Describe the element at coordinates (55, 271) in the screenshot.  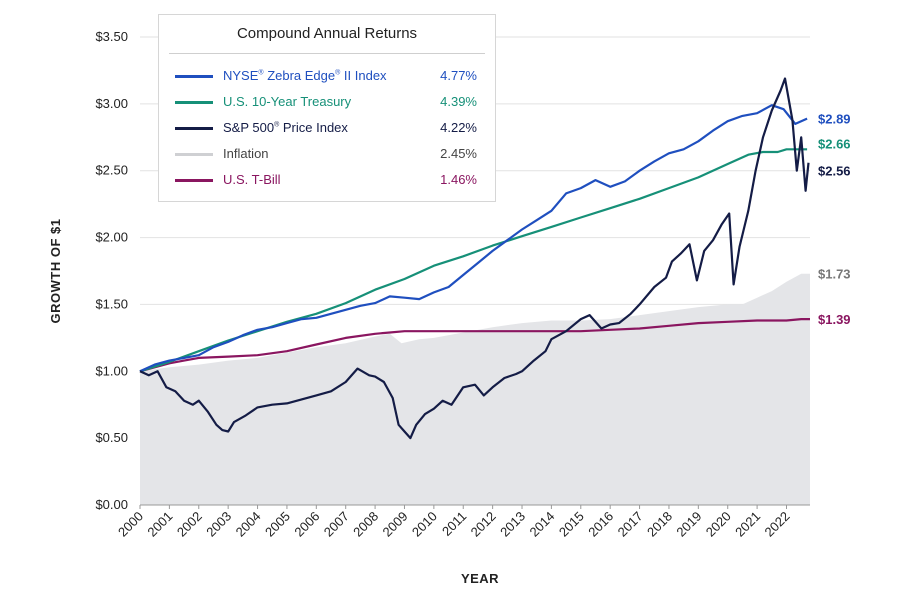
I see `y-axis-title: GROWTH OF $1` at that location.